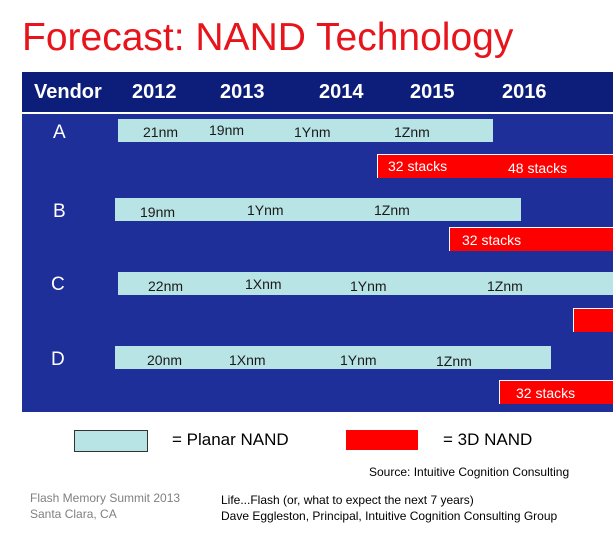  I want to click on planar-bar-c, so click(365, 283).